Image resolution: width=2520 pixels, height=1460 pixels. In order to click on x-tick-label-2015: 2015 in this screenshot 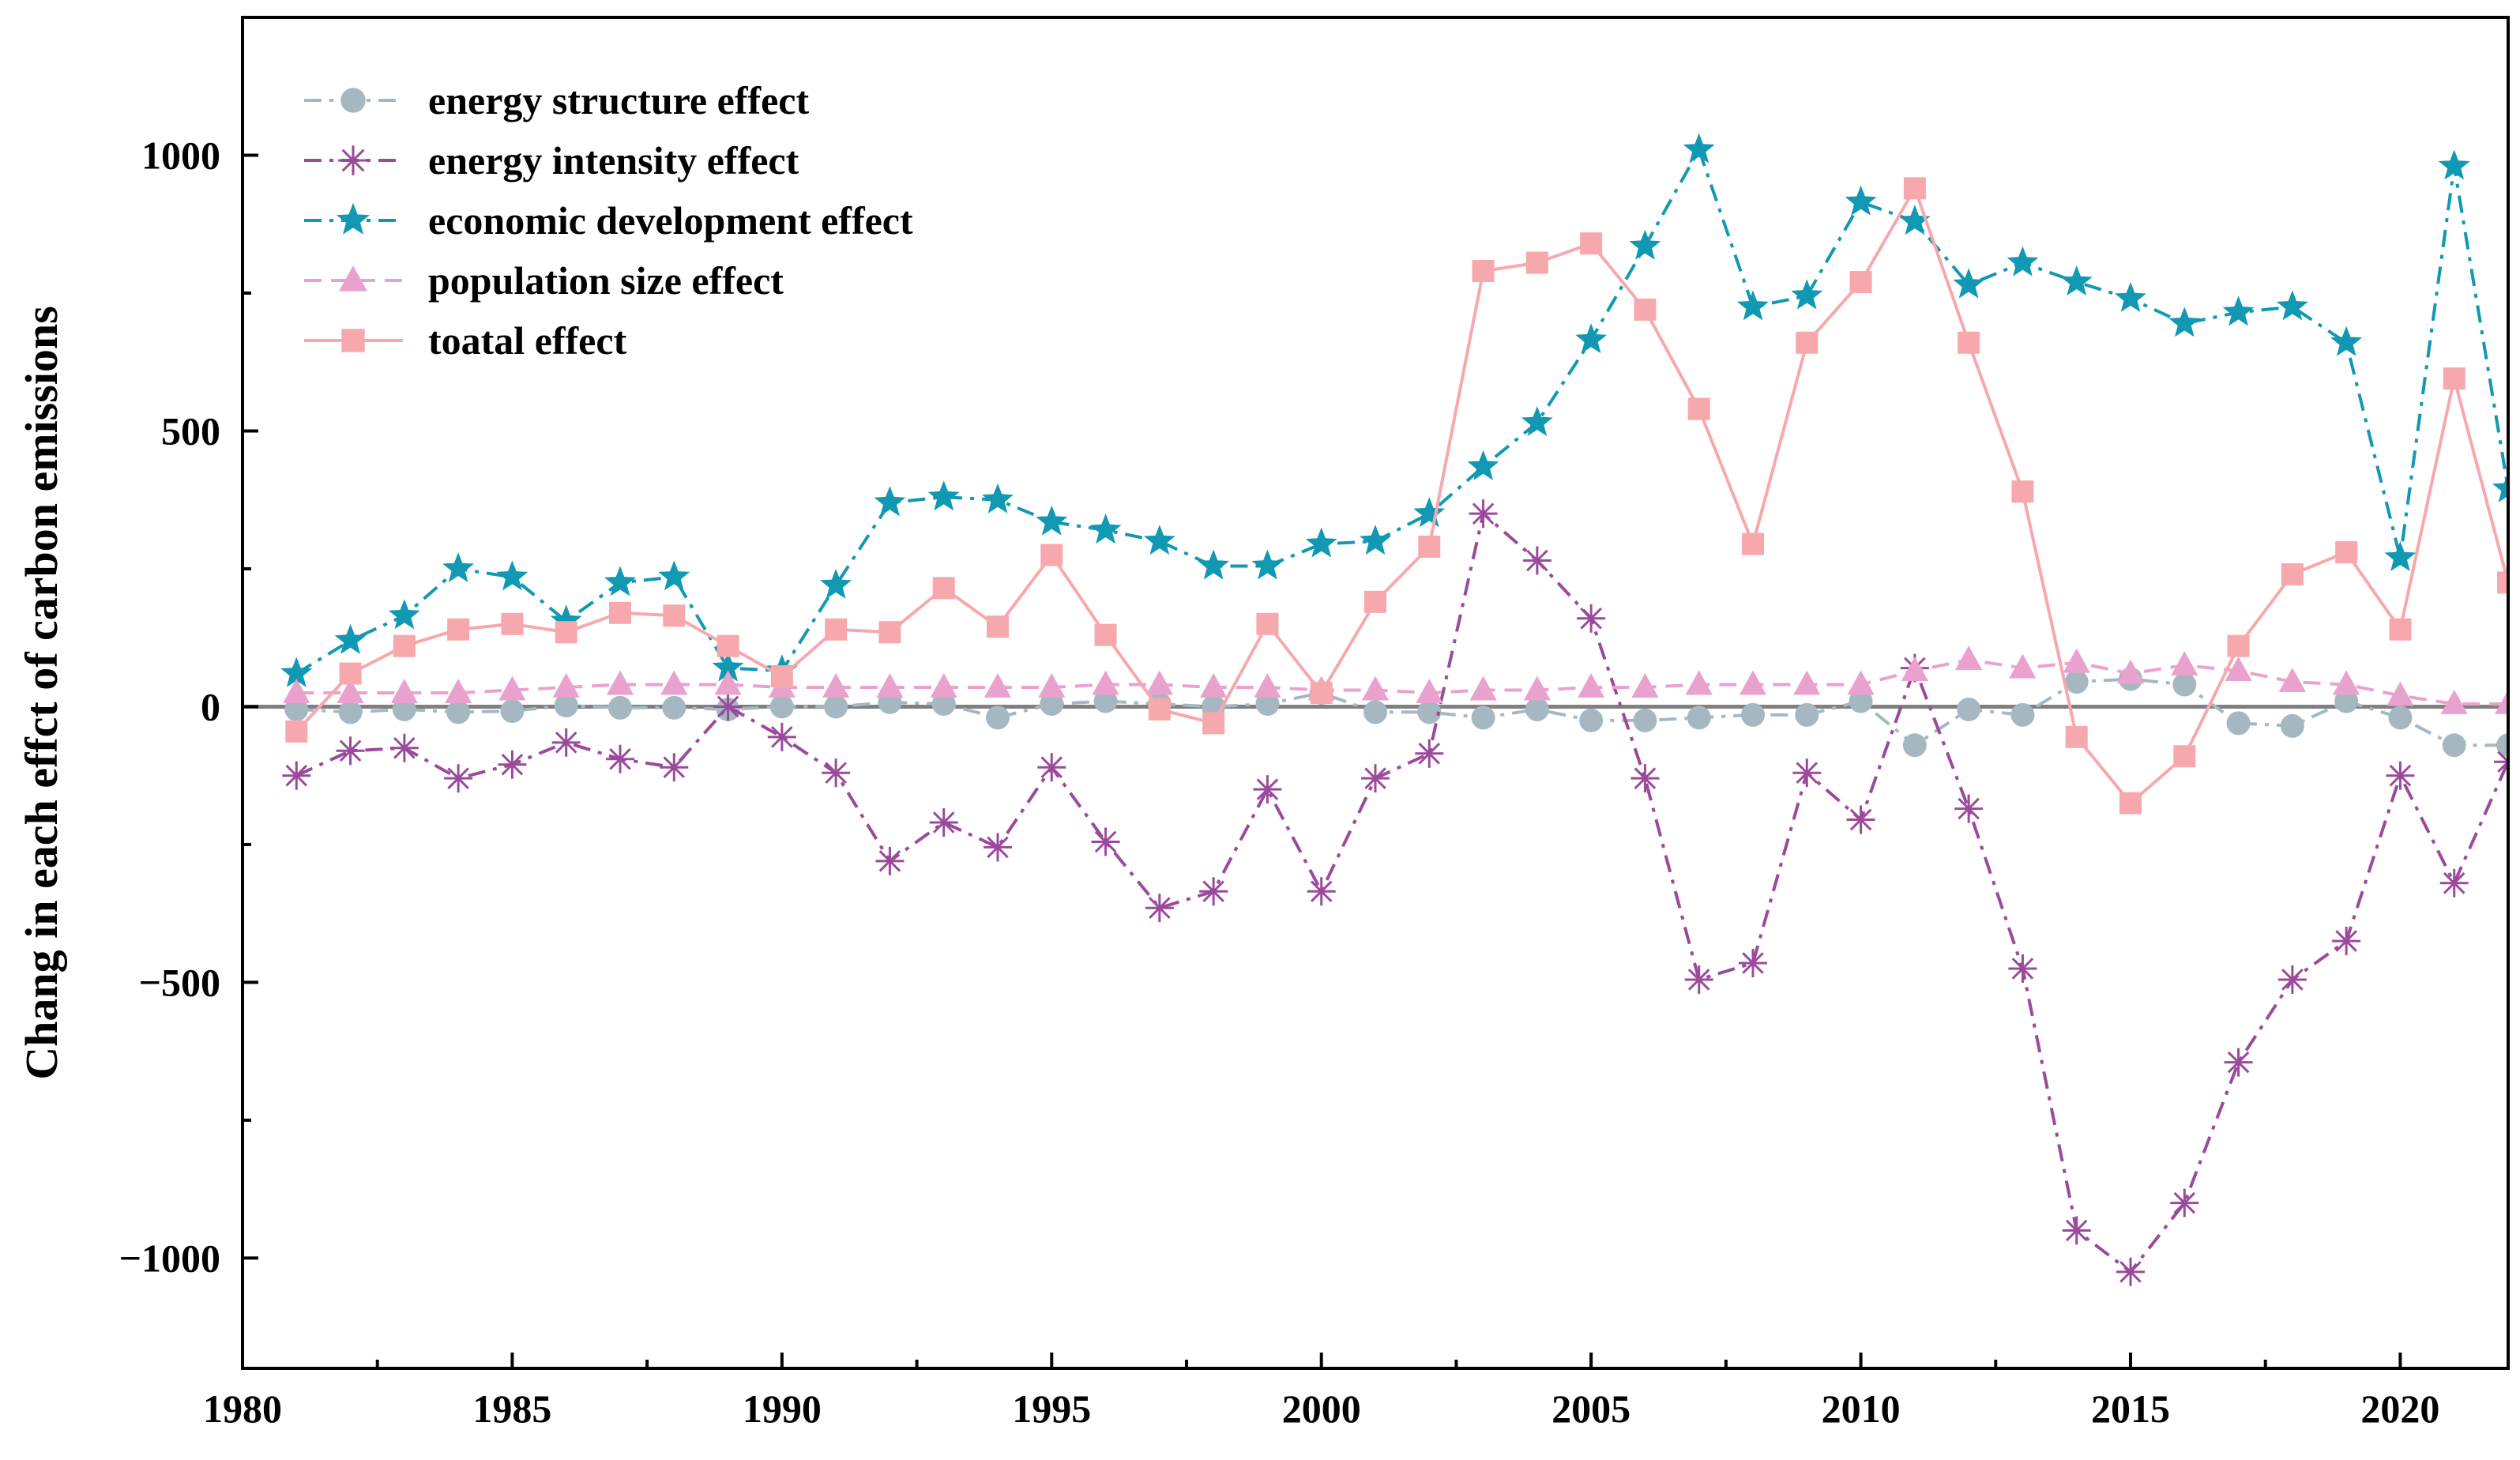, I will do `click(2130, 1409)`.